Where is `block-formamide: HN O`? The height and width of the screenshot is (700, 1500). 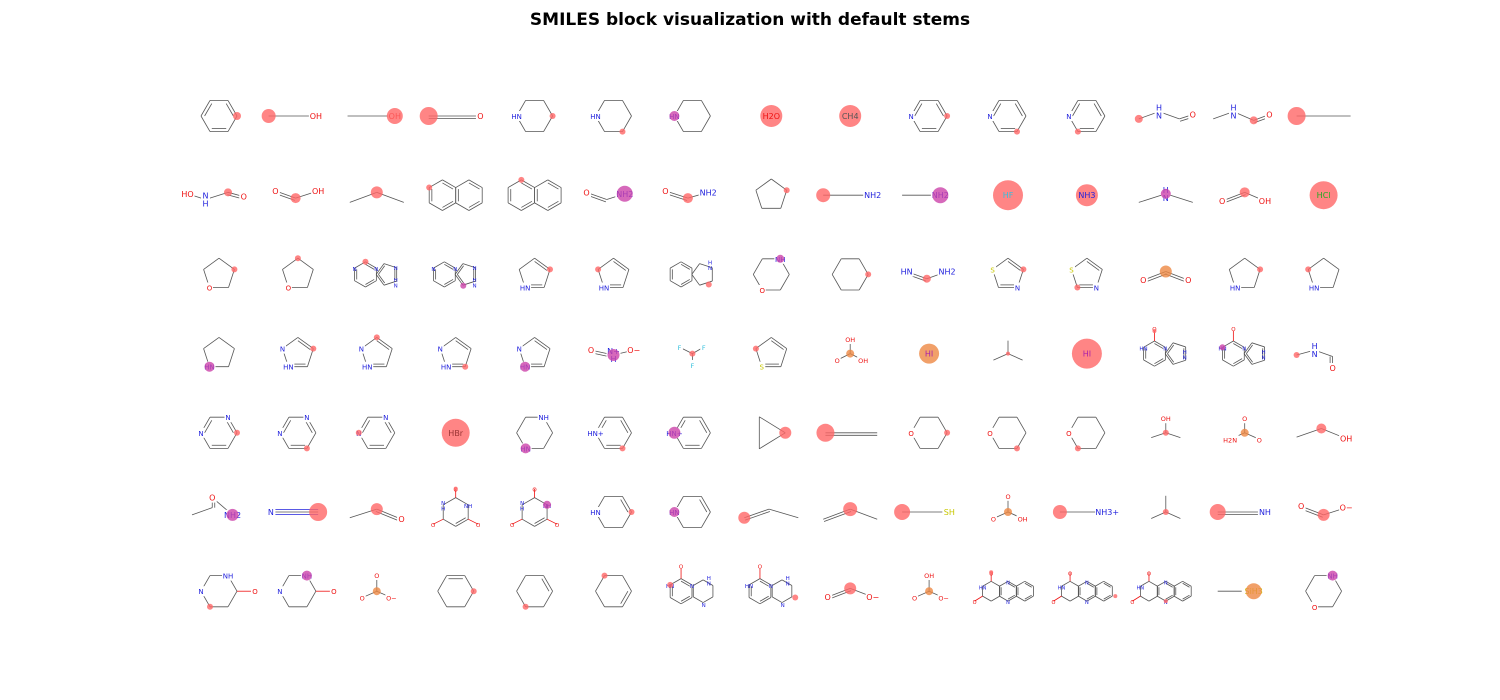
block-formamide: HN O is located at coordinates (1166, 113).